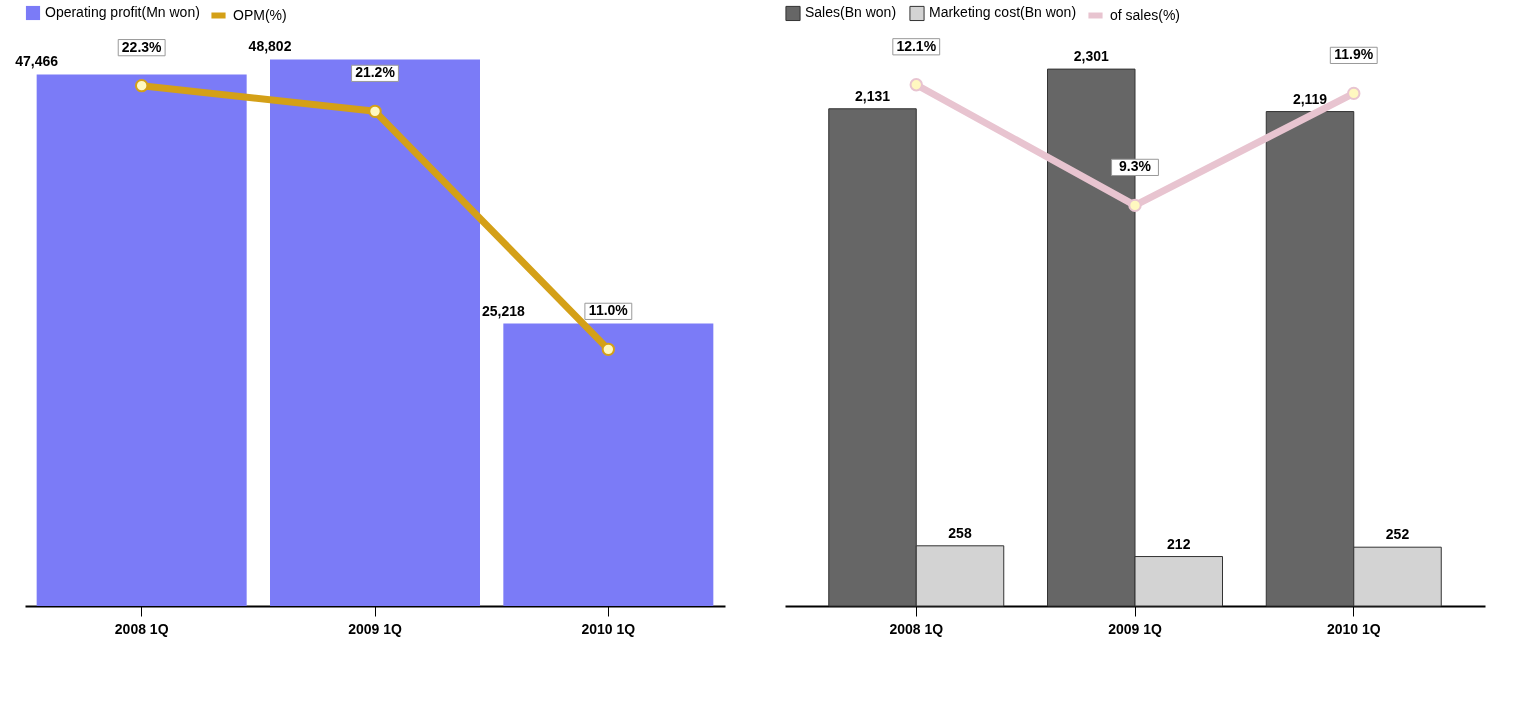 Image resolution: width=1540 pixels, height=726 pixels. Describe the element at coordinates (1145, 14) in the screenshot. I see `legend-label: of sales(%)` at that location.